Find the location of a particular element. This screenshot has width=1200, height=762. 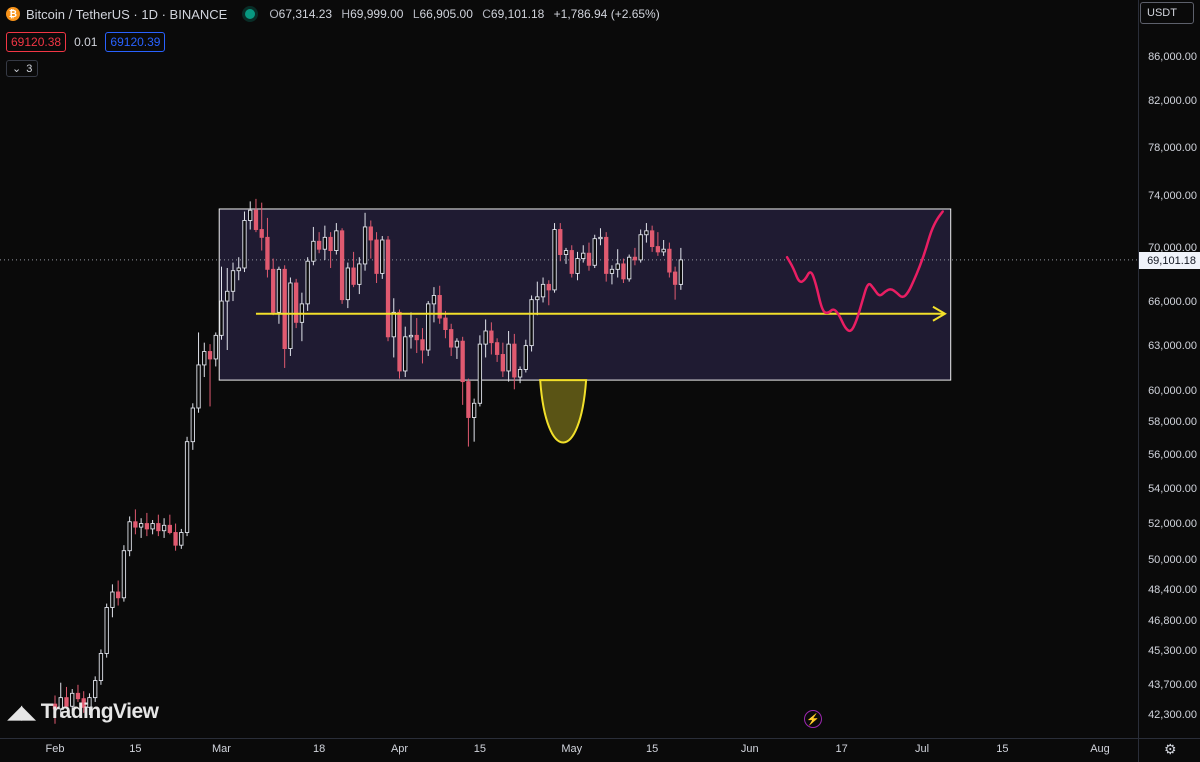

price-tick-label: 43,700.00 is located at coordinates (1172, 684).